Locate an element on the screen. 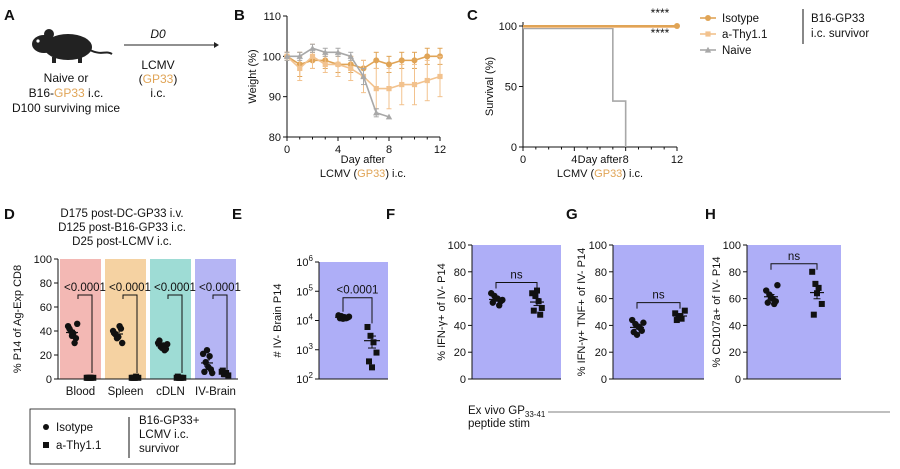 The height and width of the screenshot is (469, 900). legend-group-label: B16-GP33+ is located at coordinates (169, 421).